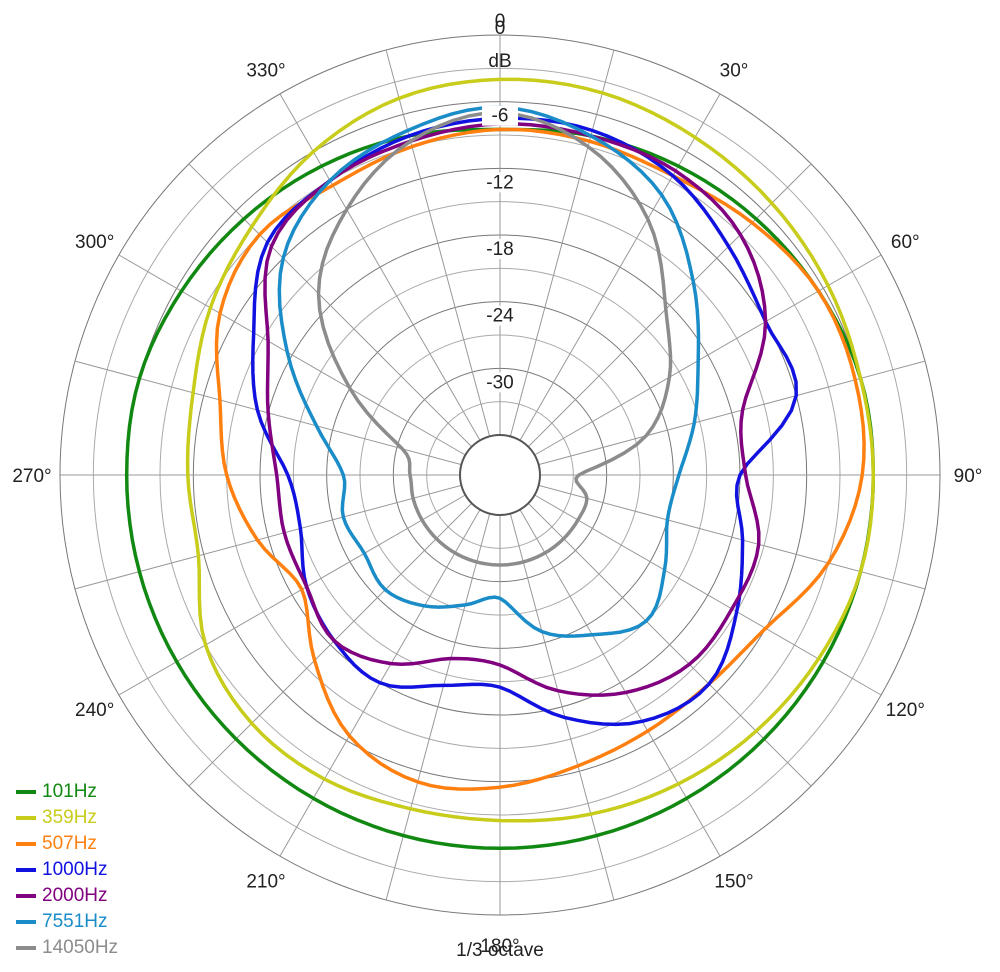 The height and width of the screenshot is (972, 1000). I want to click on radial-tick-label: -30, so click(499, 382).